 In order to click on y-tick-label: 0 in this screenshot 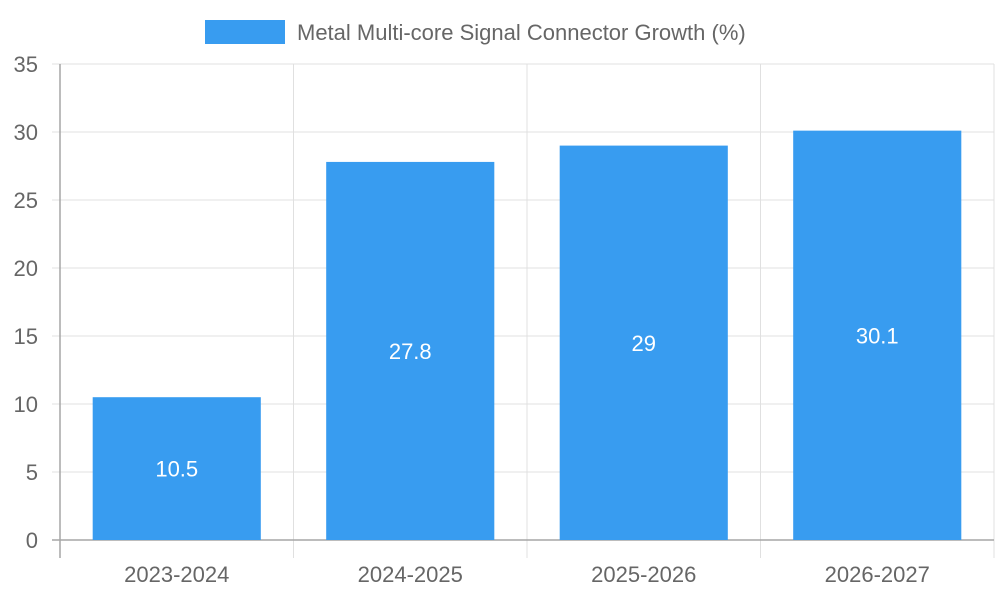, I will do `click(32, 540)`.